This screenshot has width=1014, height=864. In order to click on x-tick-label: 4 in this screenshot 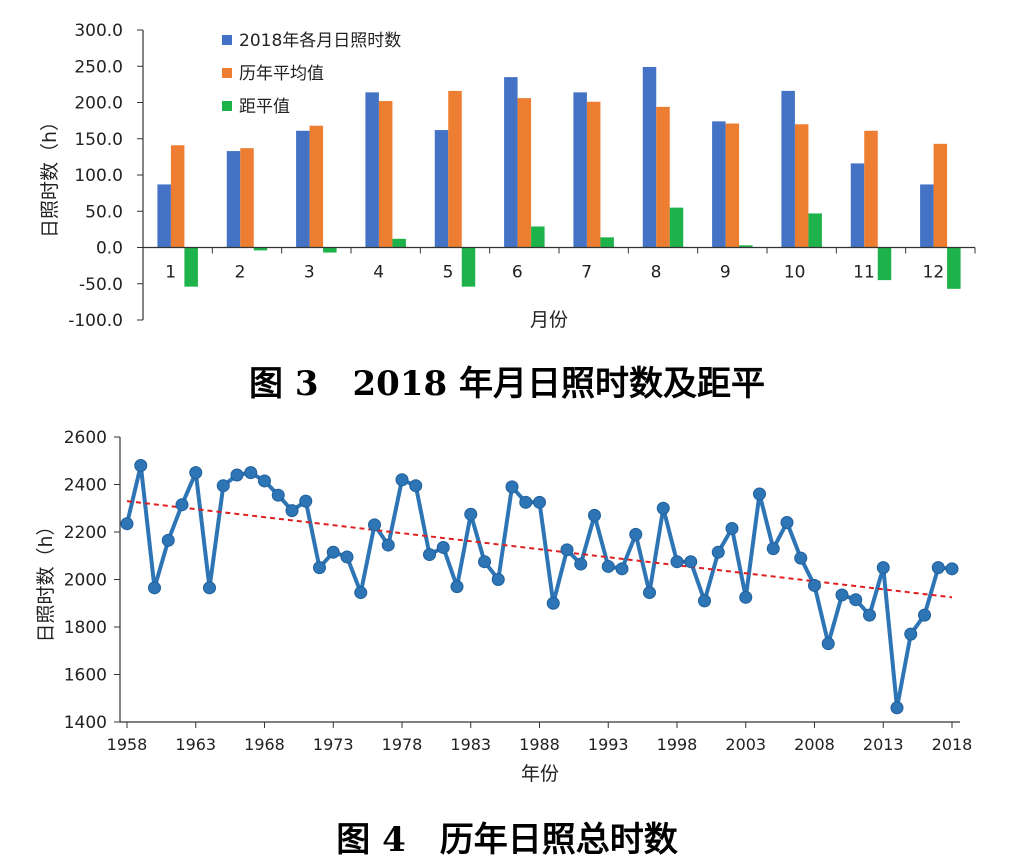, I will do `click(378, 273)`.